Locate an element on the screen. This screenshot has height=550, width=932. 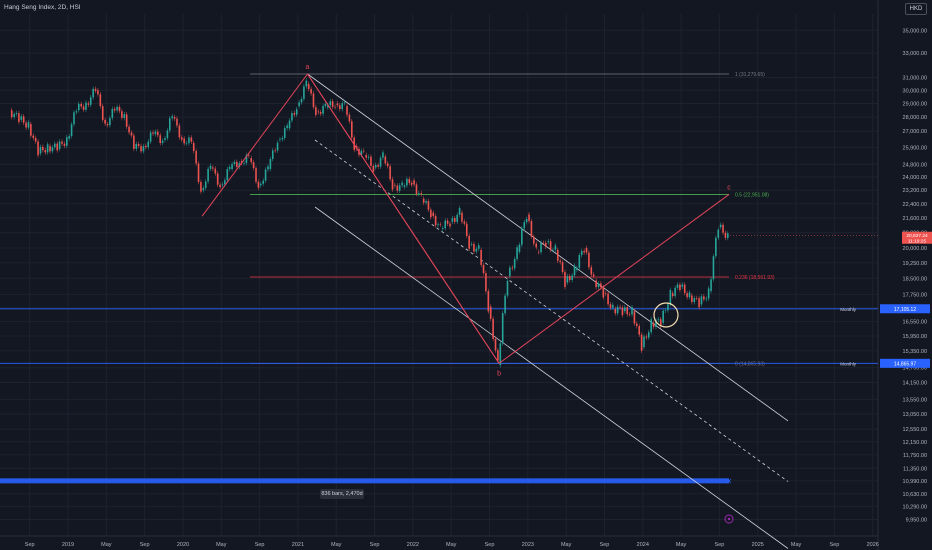
event-marker-icon is located at coordinates (729, 519).